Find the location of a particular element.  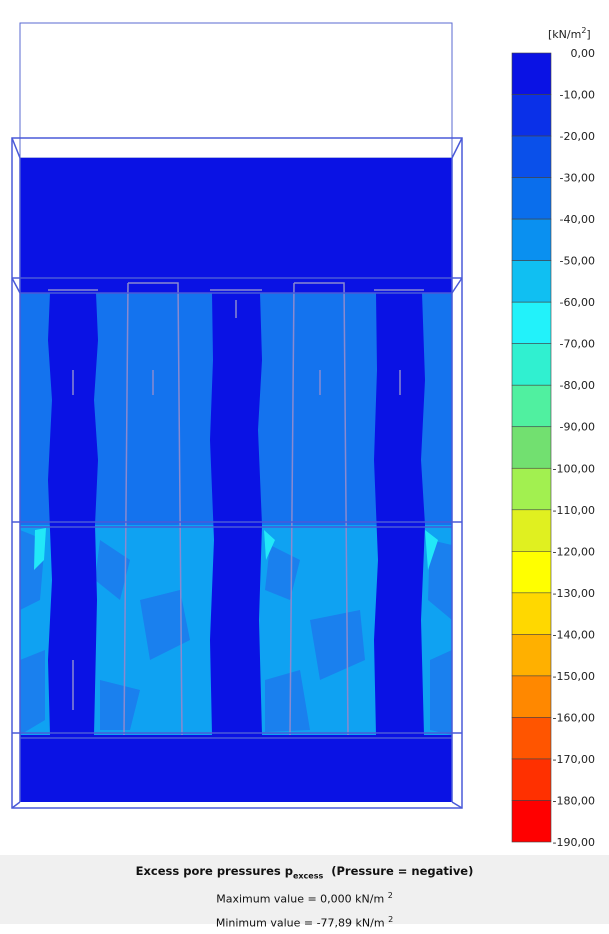

legend-label: -180,00 is located at coordinates (574, 800).